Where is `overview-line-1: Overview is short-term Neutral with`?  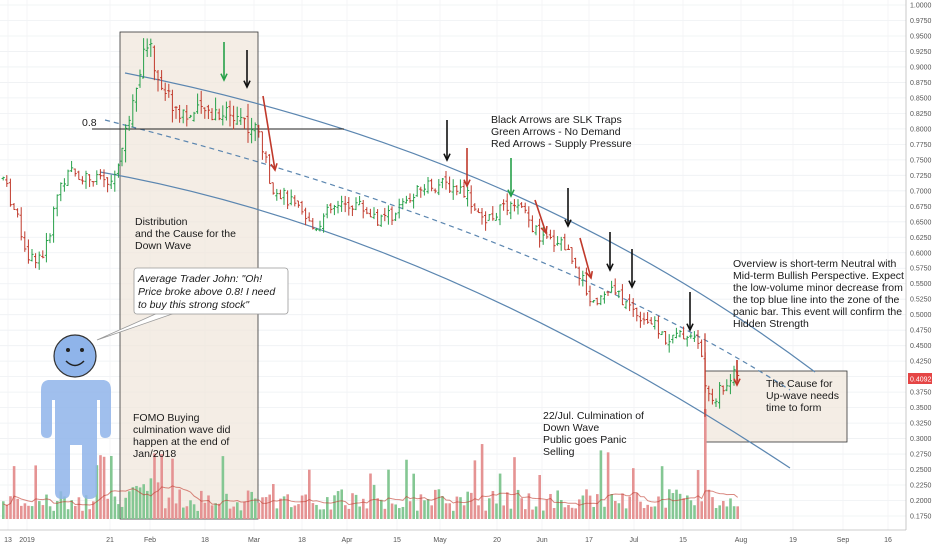 overview-line-1: Overview is short-term Neutral with is located at coordinates (815, 264).